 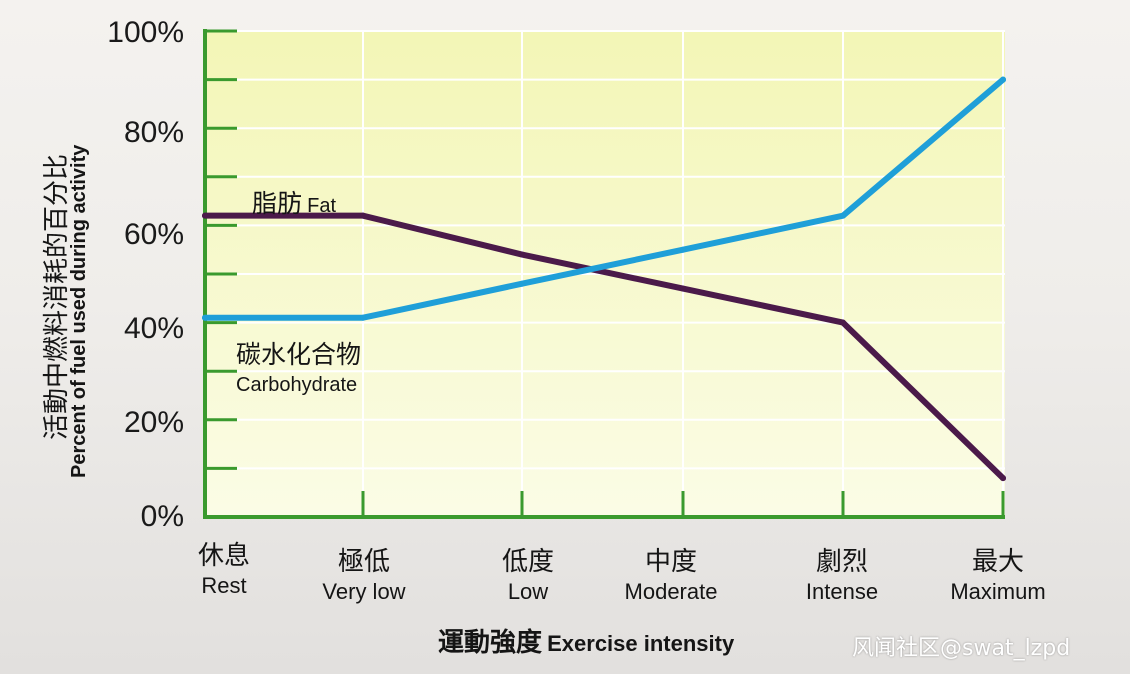 I want to click on x-category-low-en: Low, so click(x=528, y=591).